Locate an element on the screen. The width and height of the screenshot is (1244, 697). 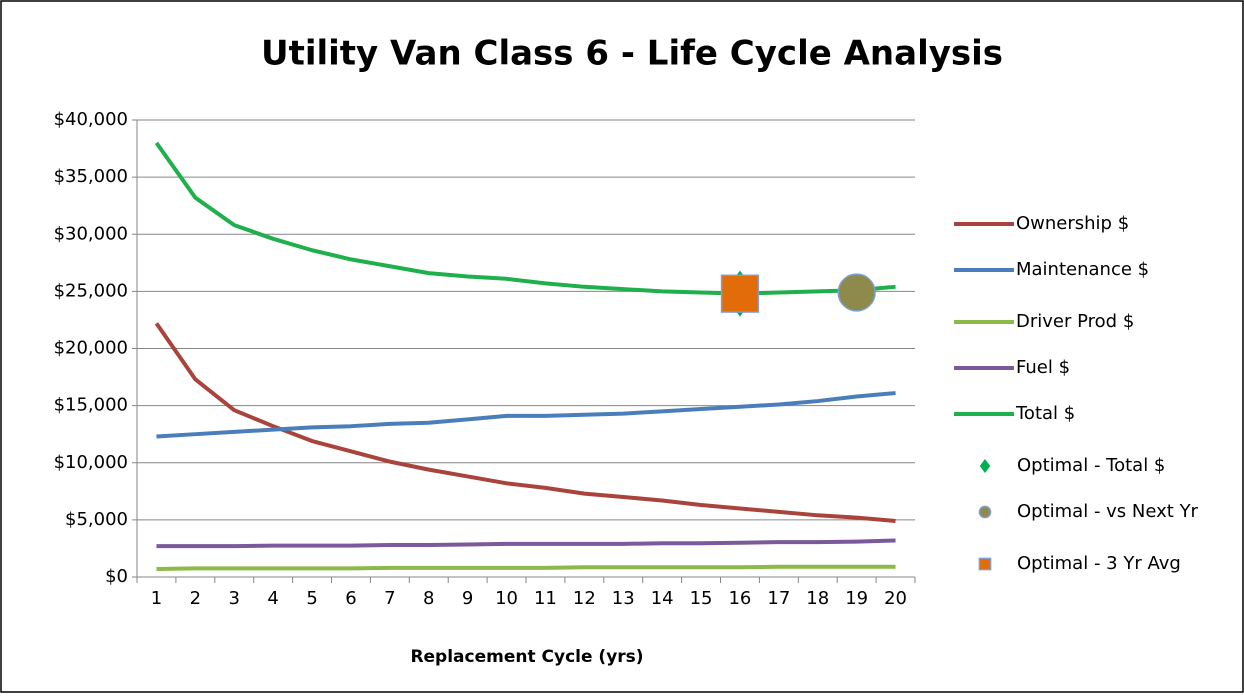
legend-label: Total $ is located at coordinates (1045, 413).